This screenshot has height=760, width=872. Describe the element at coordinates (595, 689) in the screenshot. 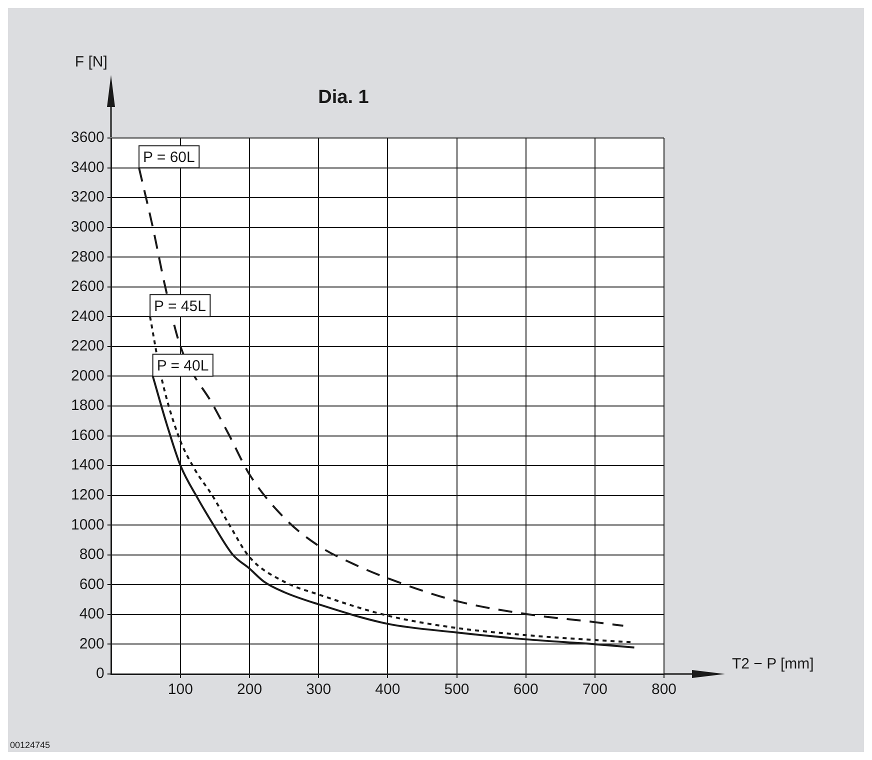

I see `x-tick-label: 700` at that location.